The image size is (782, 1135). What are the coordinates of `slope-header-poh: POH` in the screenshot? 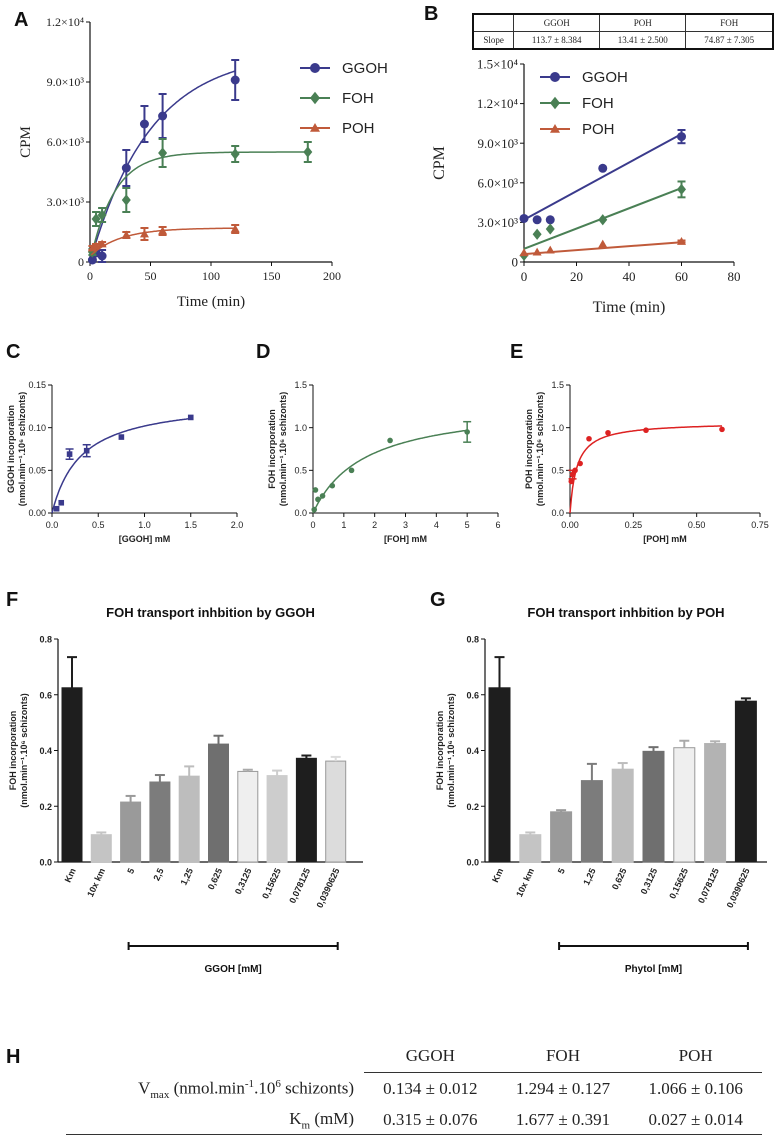 It's located at (643, 22).